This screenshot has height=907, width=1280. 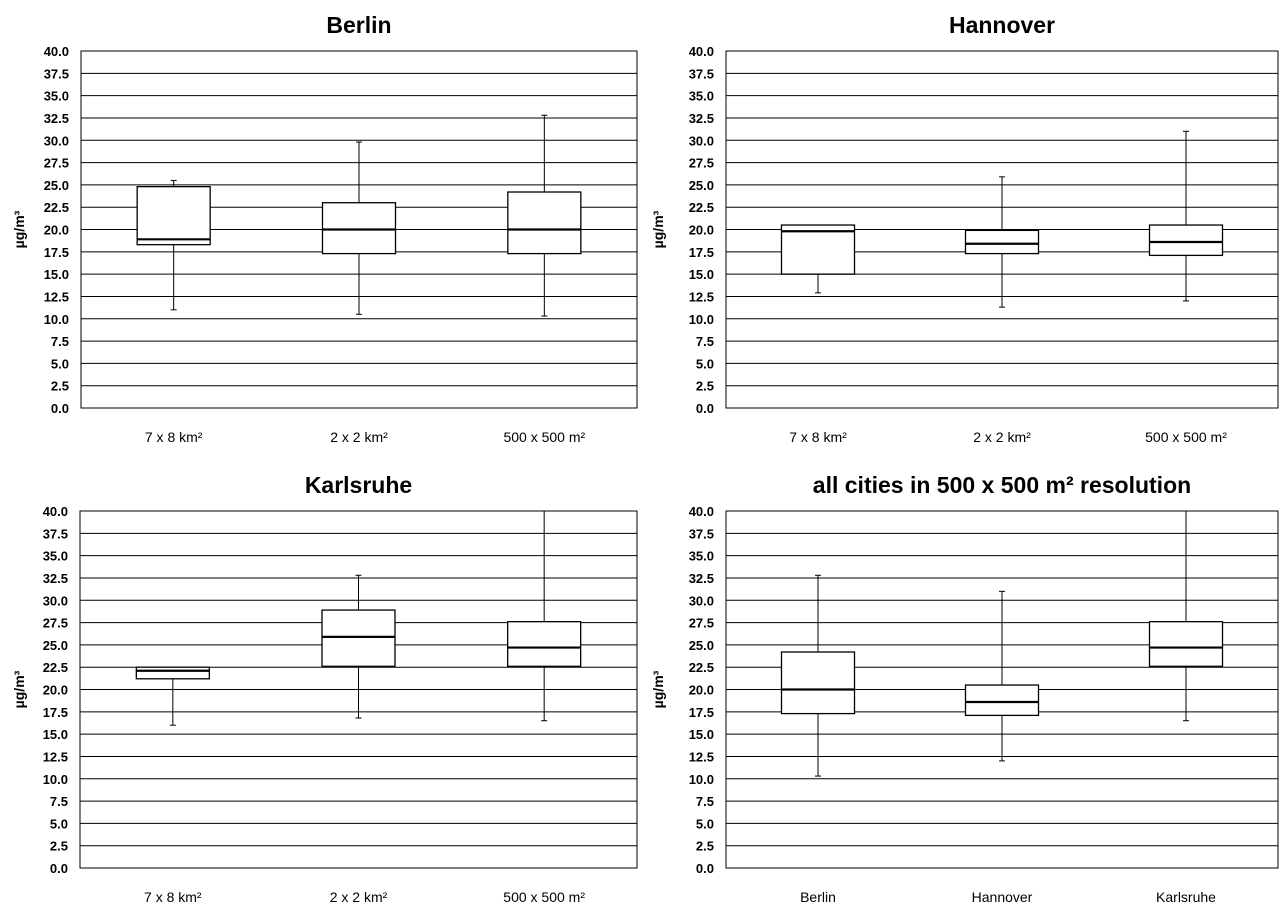 What do you see at coordinates (358, 25) in the screenshot?
I see `chart-title: Berlin` at bounding box center [358, 25].